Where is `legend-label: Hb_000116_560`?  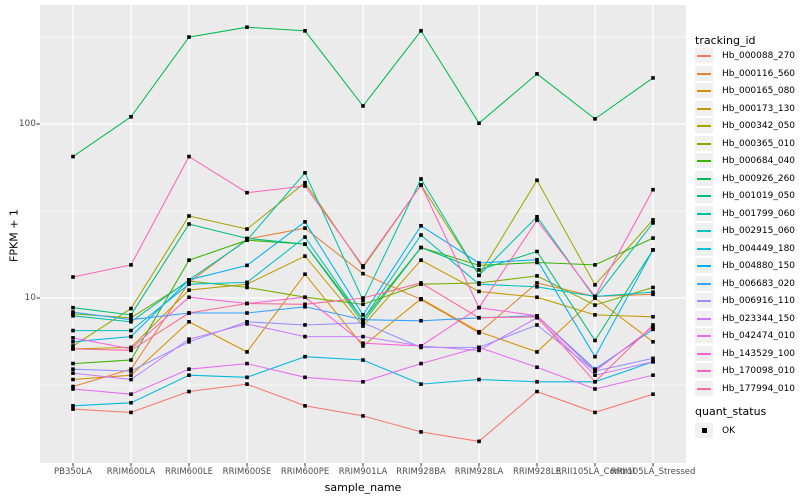
legend-label: Hb_000116_560 is located at coordinates (759, 73).